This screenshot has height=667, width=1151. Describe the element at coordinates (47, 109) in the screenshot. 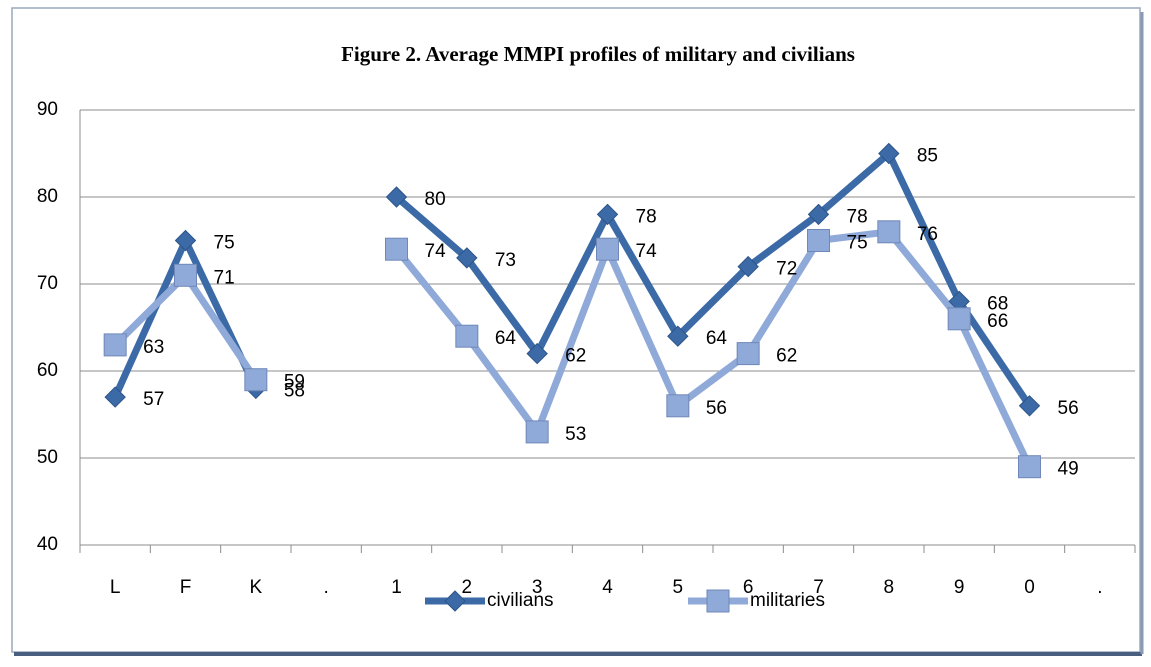

I see `y-tick-label: 90` at that location.